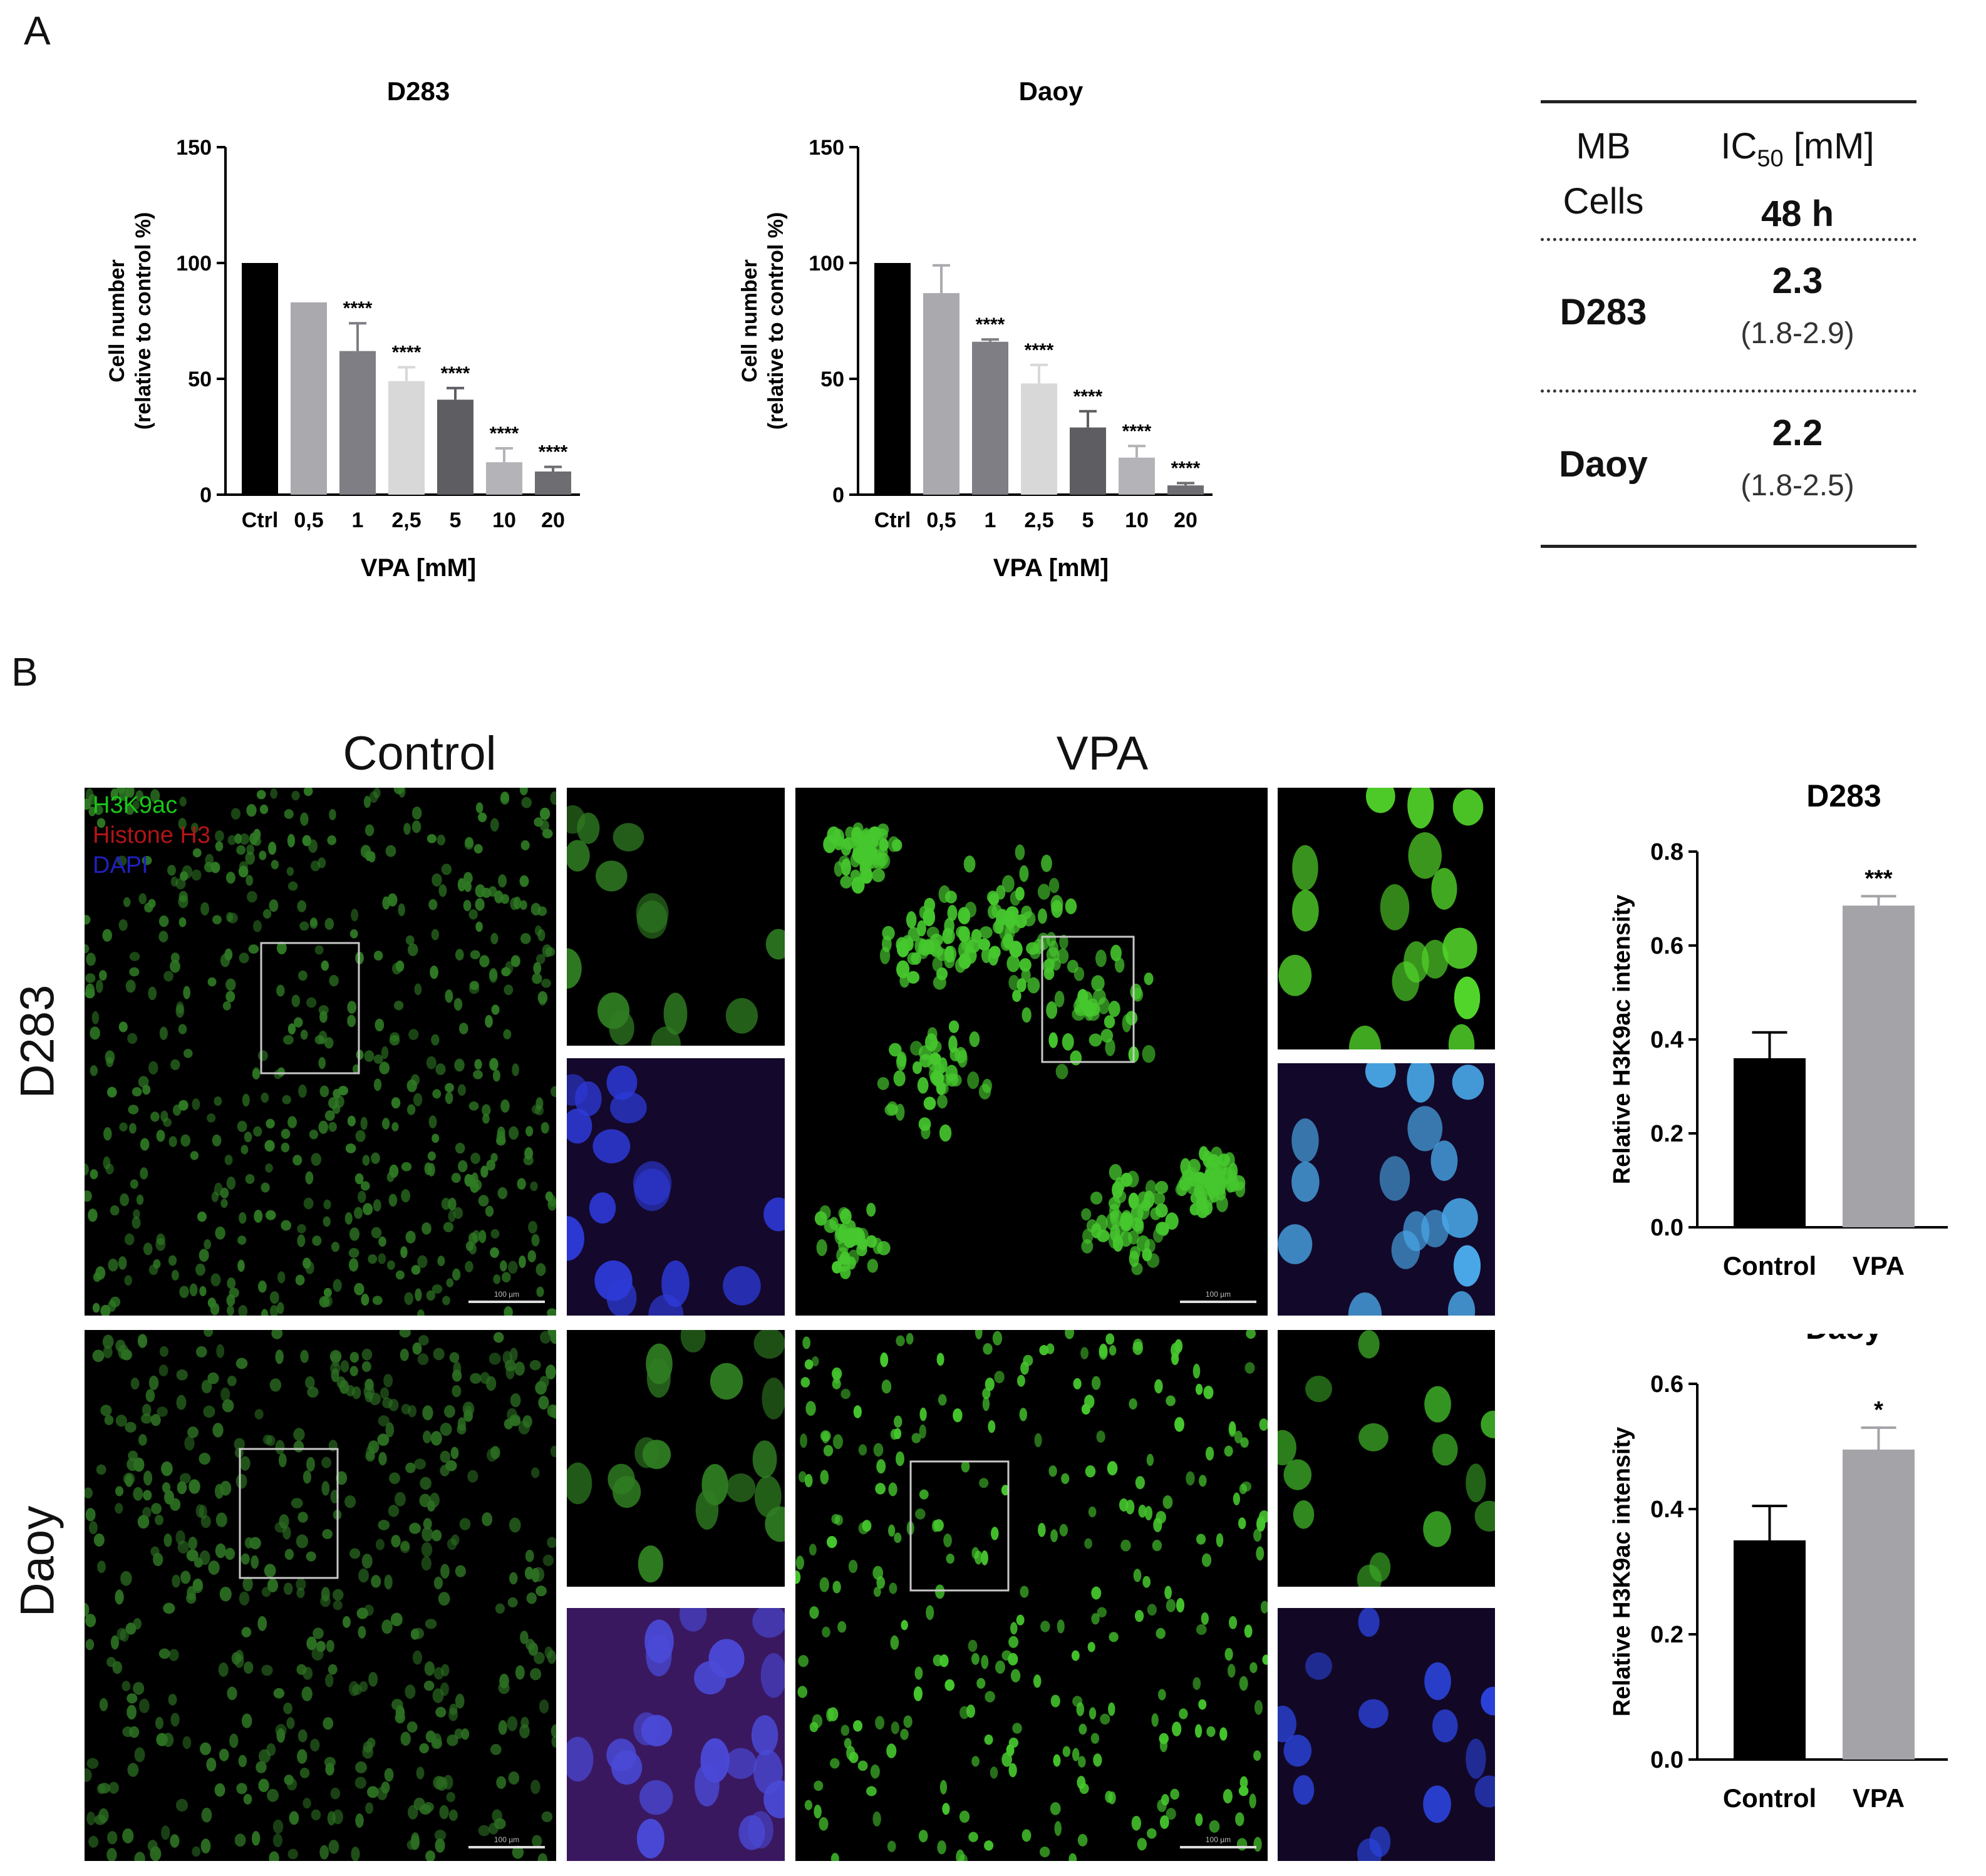  I want to click on y-tick-label: 100, so click(826, 264).